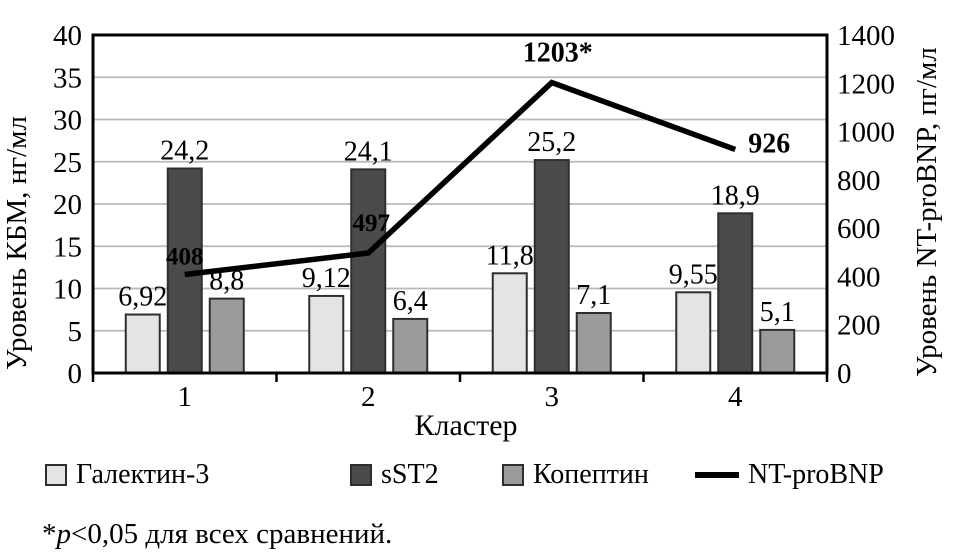  What do you see at coordinates (735, 397) in the screenshot?
I see `x-tick-label: 4` at bounding box center [735, 397].